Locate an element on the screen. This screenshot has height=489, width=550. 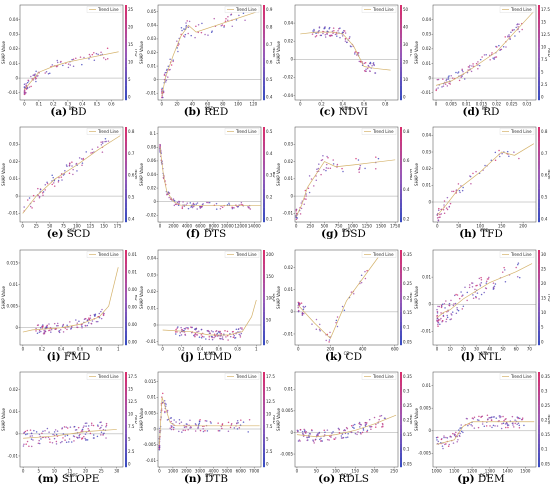
colorbar-tick-label: 0.35 is located at coordinates (545, 376).